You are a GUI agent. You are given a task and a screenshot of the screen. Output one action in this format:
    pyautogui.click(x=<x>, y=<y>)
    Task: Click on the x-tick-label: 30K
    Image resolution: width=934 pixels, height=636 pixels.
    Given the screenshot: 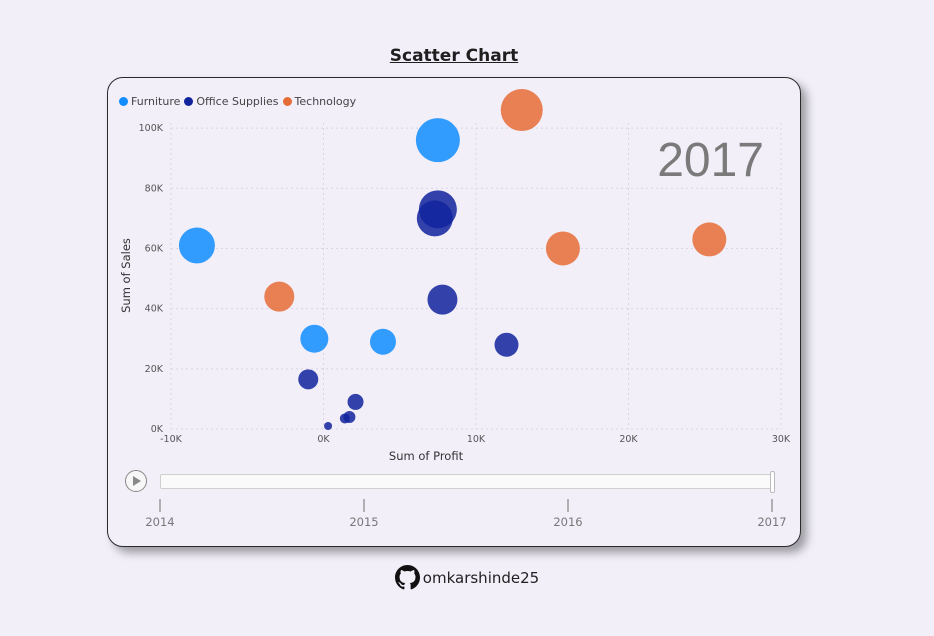 What is the action you would take?
    pyautogui.click(x=781, y=439)
    